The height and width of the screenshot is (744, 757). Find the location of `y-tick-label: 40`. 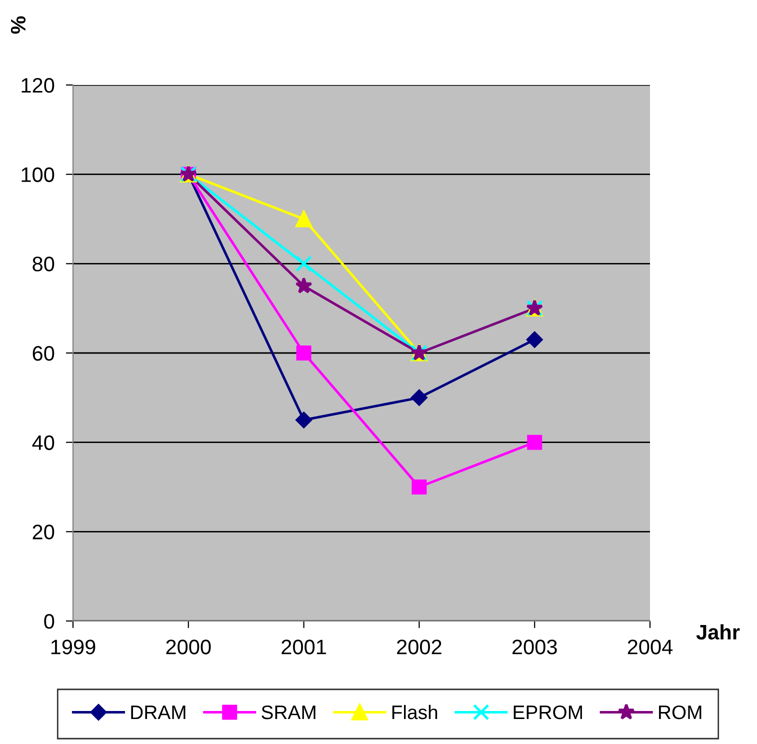

y-tick-label: 40 is located at coordinates (43, 442).